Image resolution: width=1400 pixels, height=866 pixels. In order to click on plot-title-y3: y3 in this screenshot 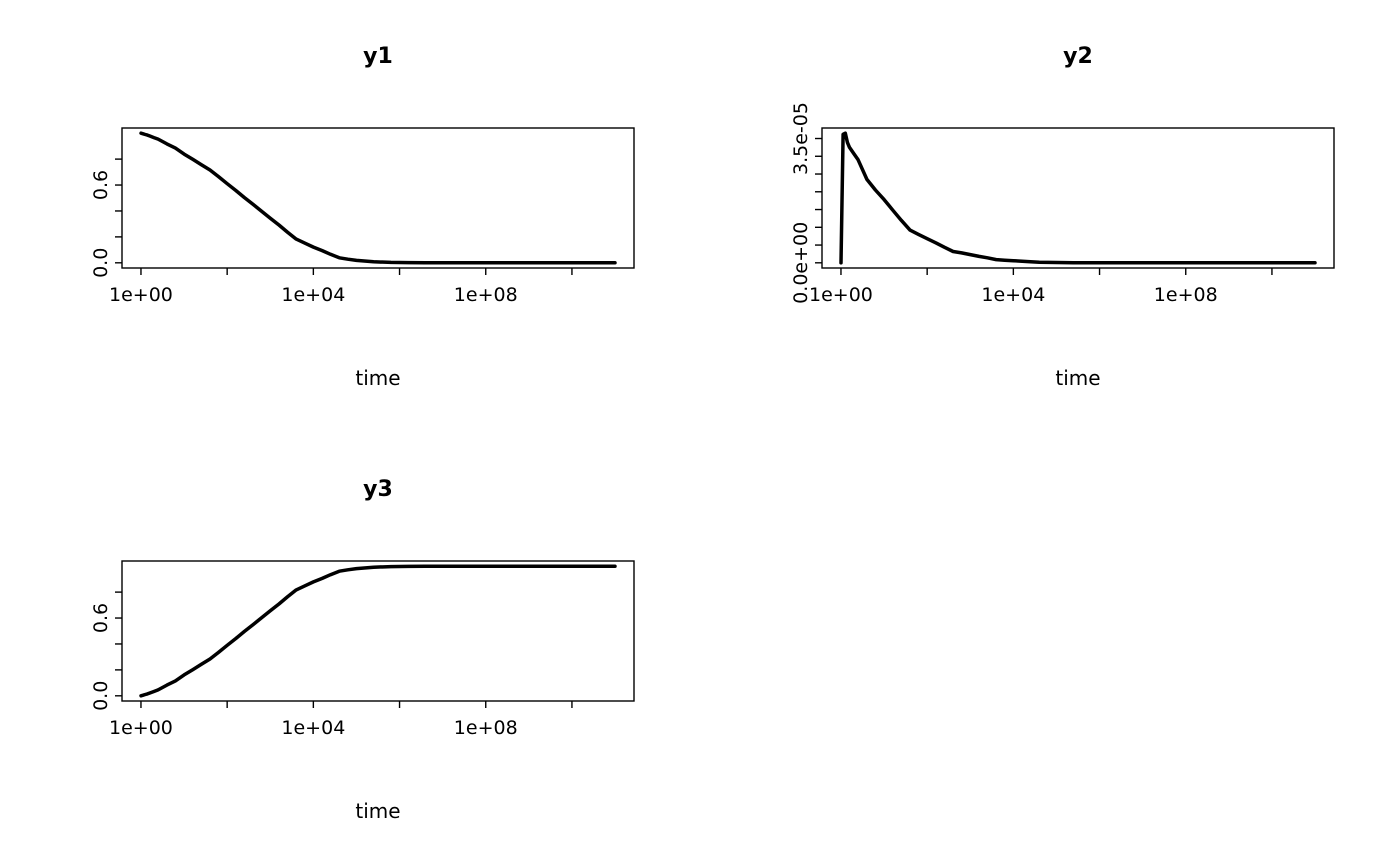, I will do `click(378, 489)`.